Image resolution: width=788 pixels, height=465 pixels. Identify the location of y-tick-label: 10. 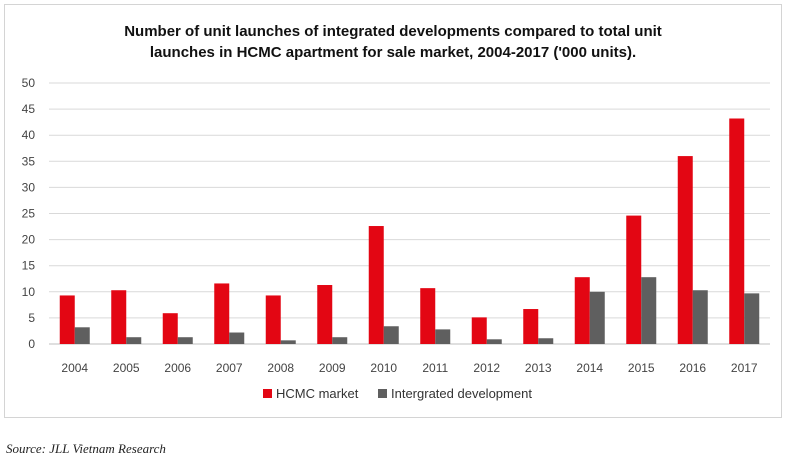
(29, 292).